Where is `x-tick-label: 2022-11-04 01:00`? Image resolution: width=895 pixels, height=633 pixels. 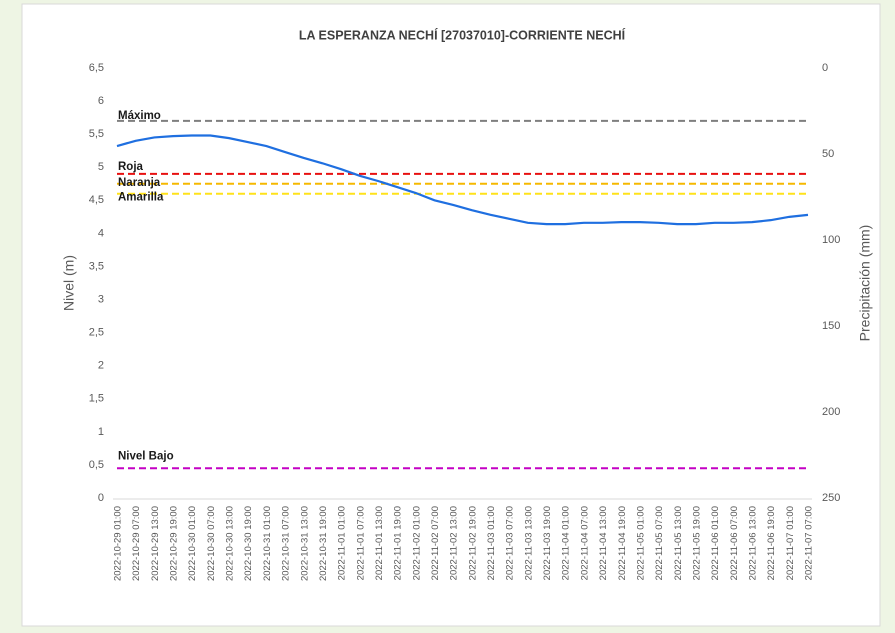
x-tick-label: 2022-11-04 01:00 is located at coordinates (566, 543).